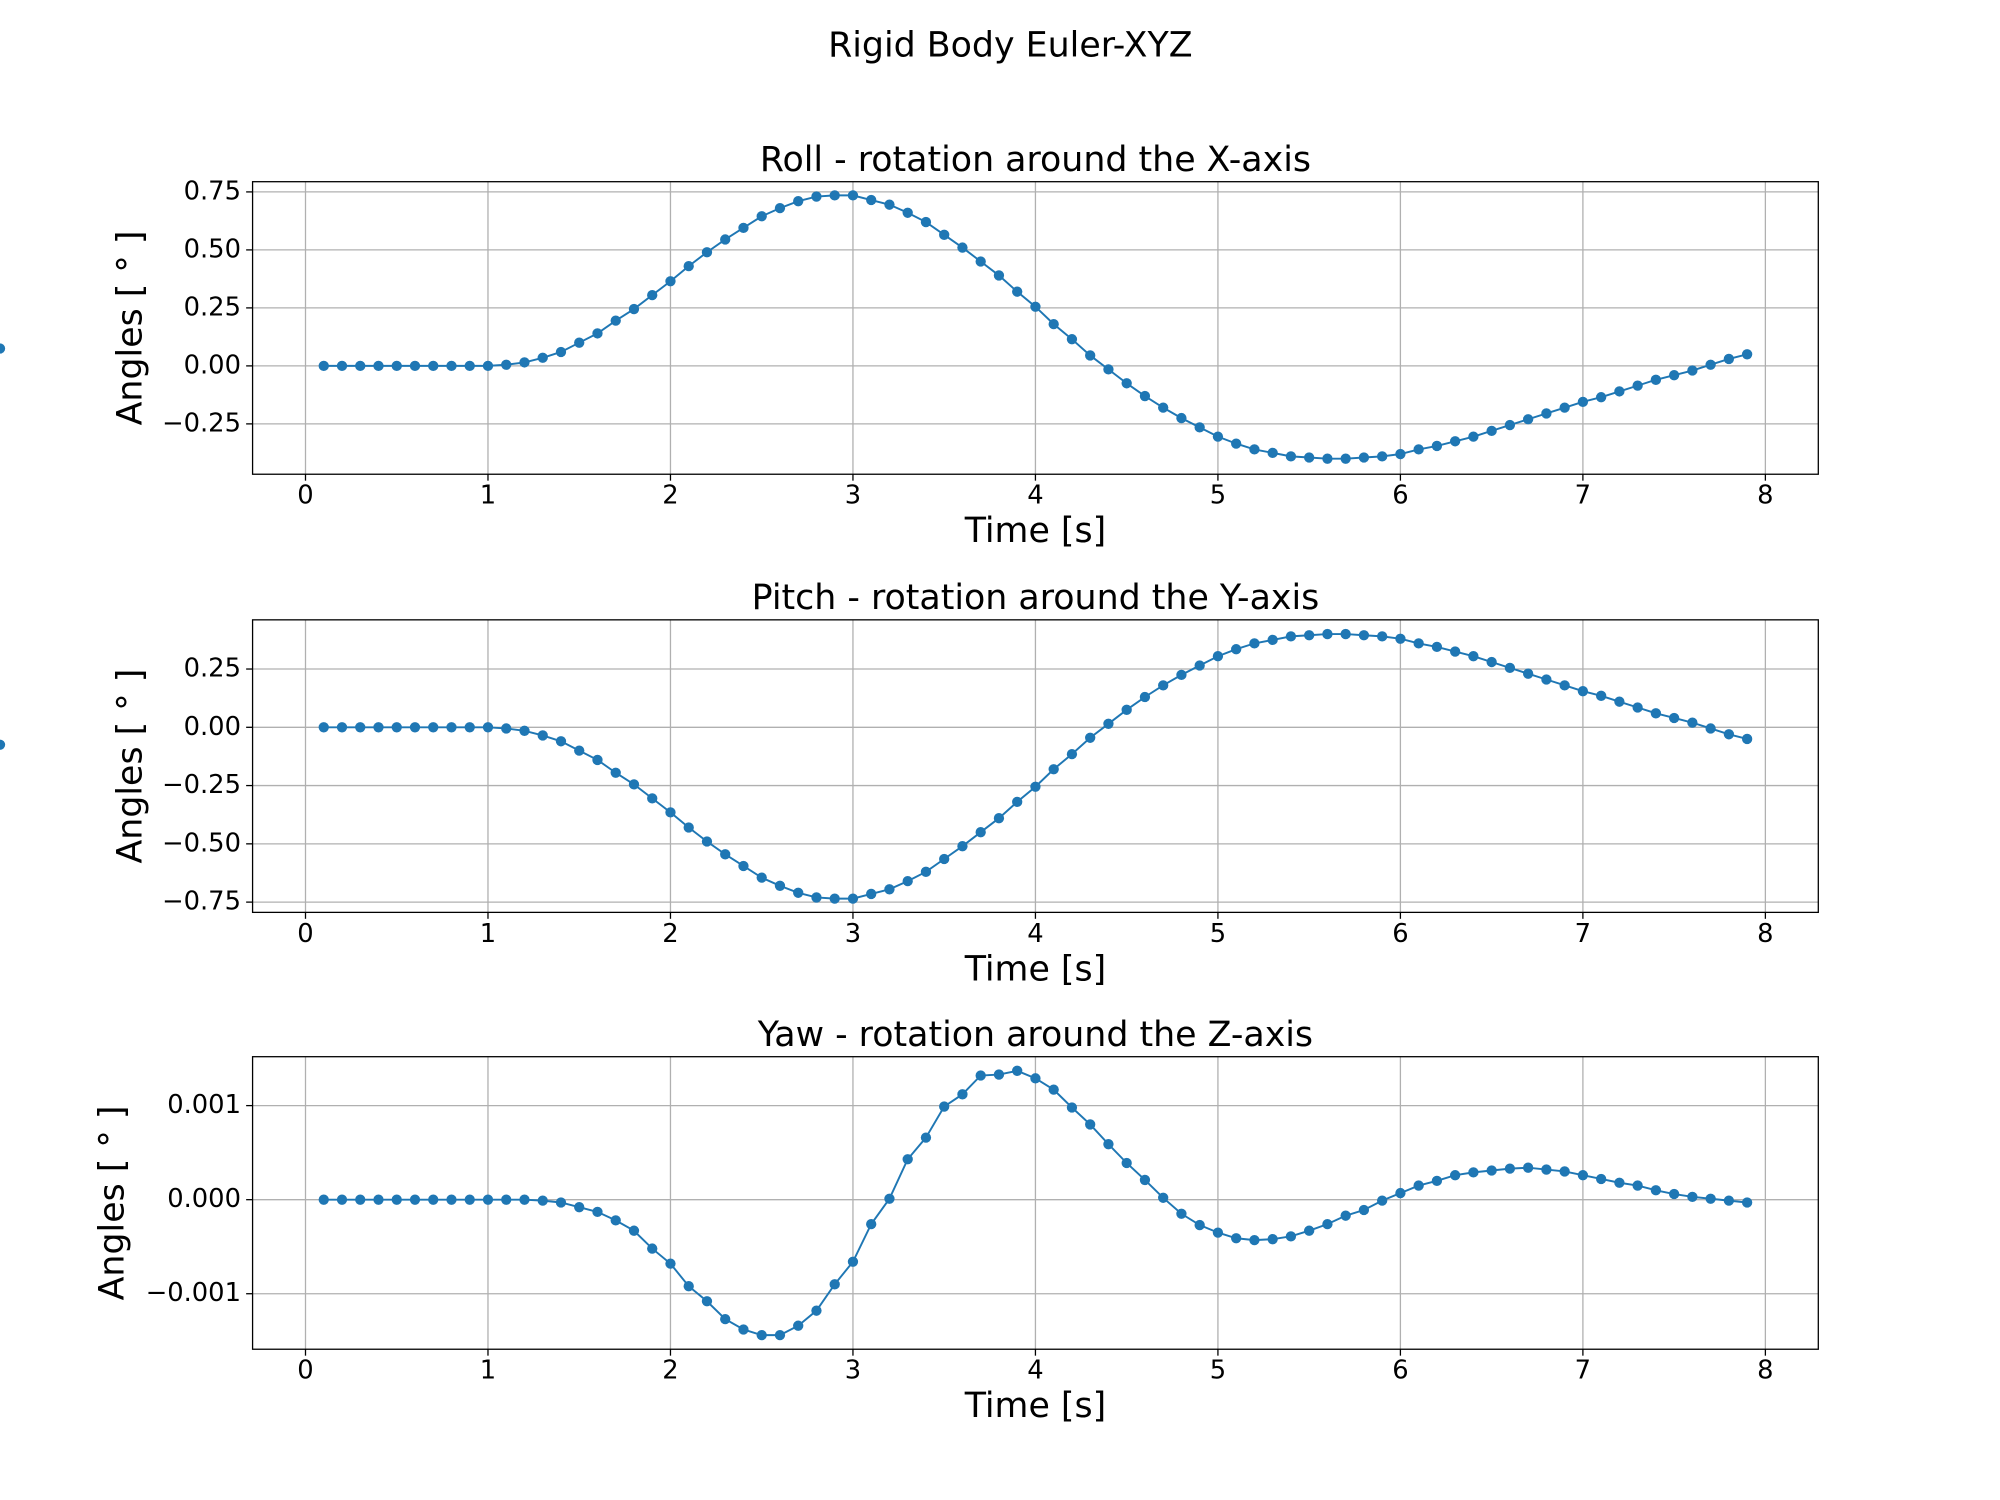 Image resolution: width=2000 pixels, height=1500 pixels. What do you see at coordinates (201, 902) in the screenshot?
I see `y-tick-label: −0.75` at bounding box center [201, 902].